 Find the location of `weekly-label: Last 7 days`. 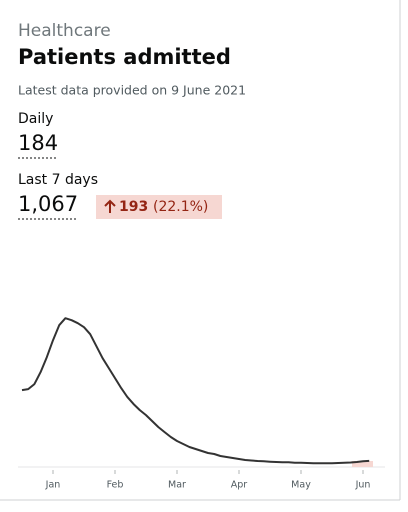

weekly-label: Last 7 days is located at coordinates (58, 180).